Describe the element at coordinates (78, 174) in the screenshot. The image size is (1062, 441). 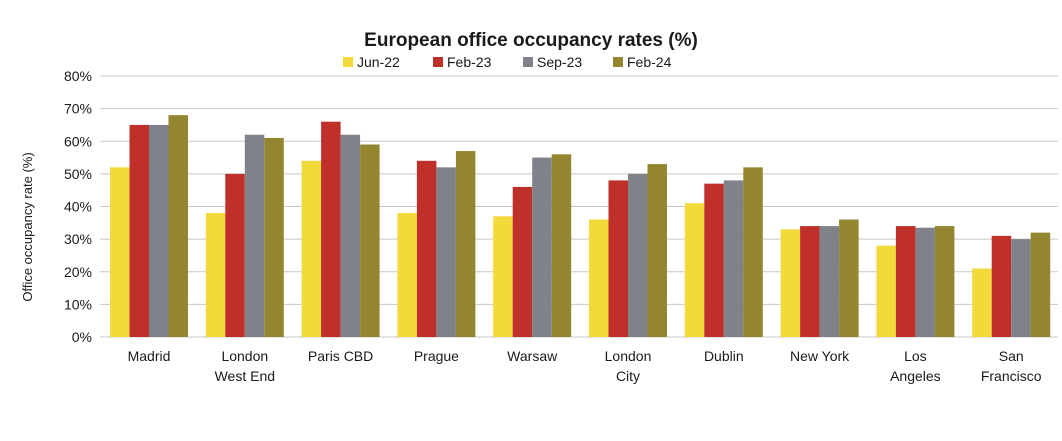
I see `y-tick-label: 50%` at that location.